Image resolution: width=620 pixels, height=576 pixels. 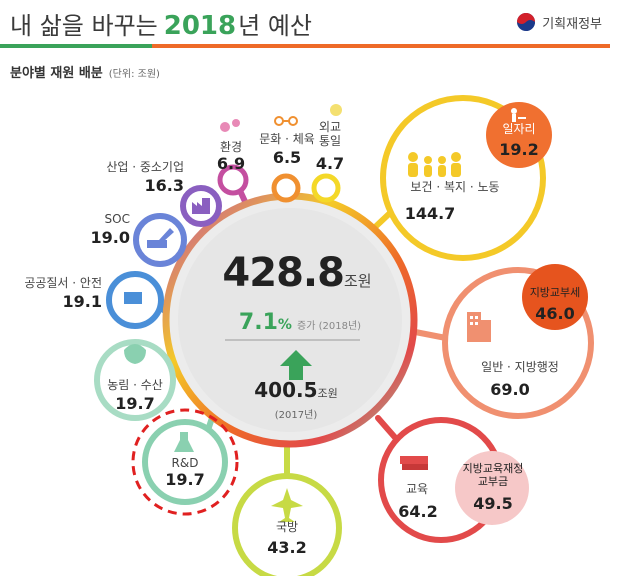 What do you see at coordinates (275, 26) in the screenshot?
I see `title-suffix: 년 예산` at bounding box center [275, 26].